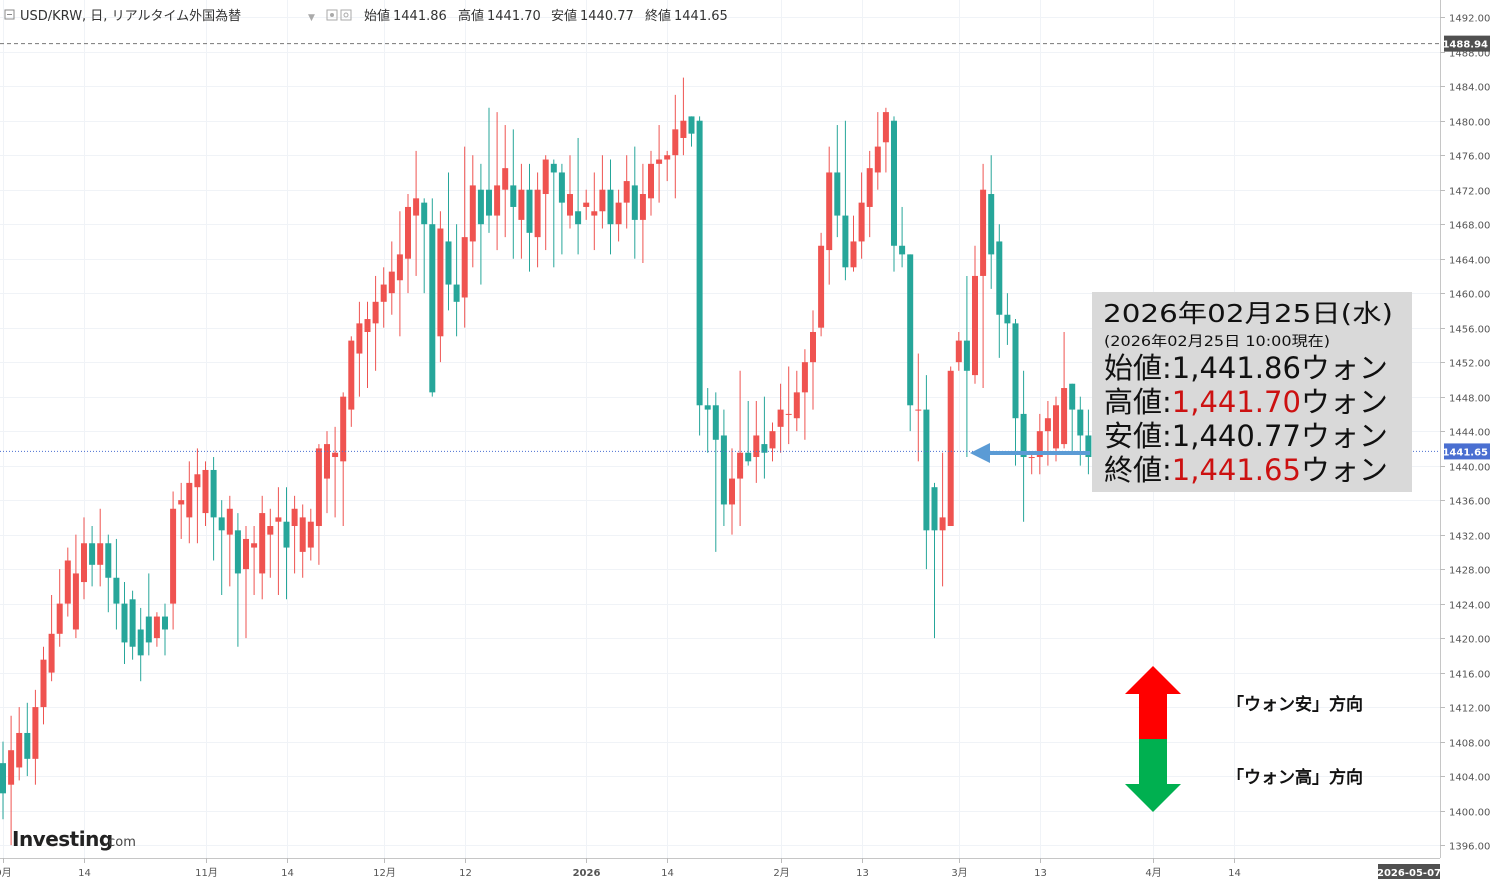 This screenshot has height=879, width=1490. Describe the element at coordinates (346, 15) in the screenshot. I see `settings-icon` at that location.